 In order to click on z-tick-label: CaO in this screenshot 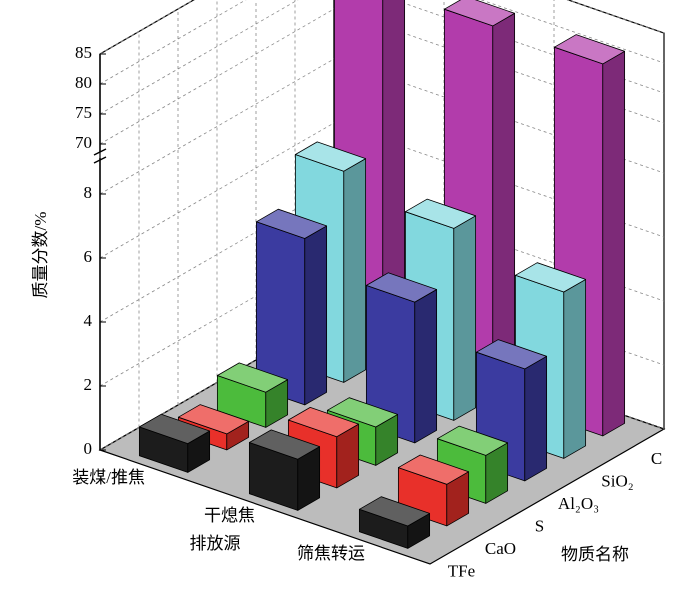, I will do `click(500, 548)`.